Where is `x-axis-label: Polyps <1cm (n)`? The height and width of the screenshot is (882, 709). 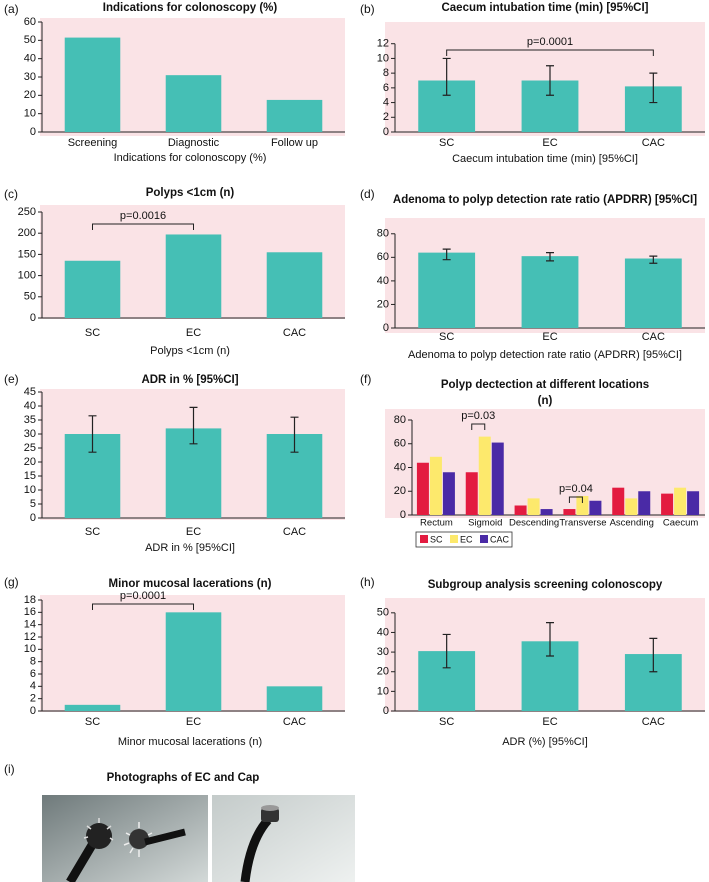 x-axis-label: Polyps <1cm (n) is located at coordinates (190, 351).